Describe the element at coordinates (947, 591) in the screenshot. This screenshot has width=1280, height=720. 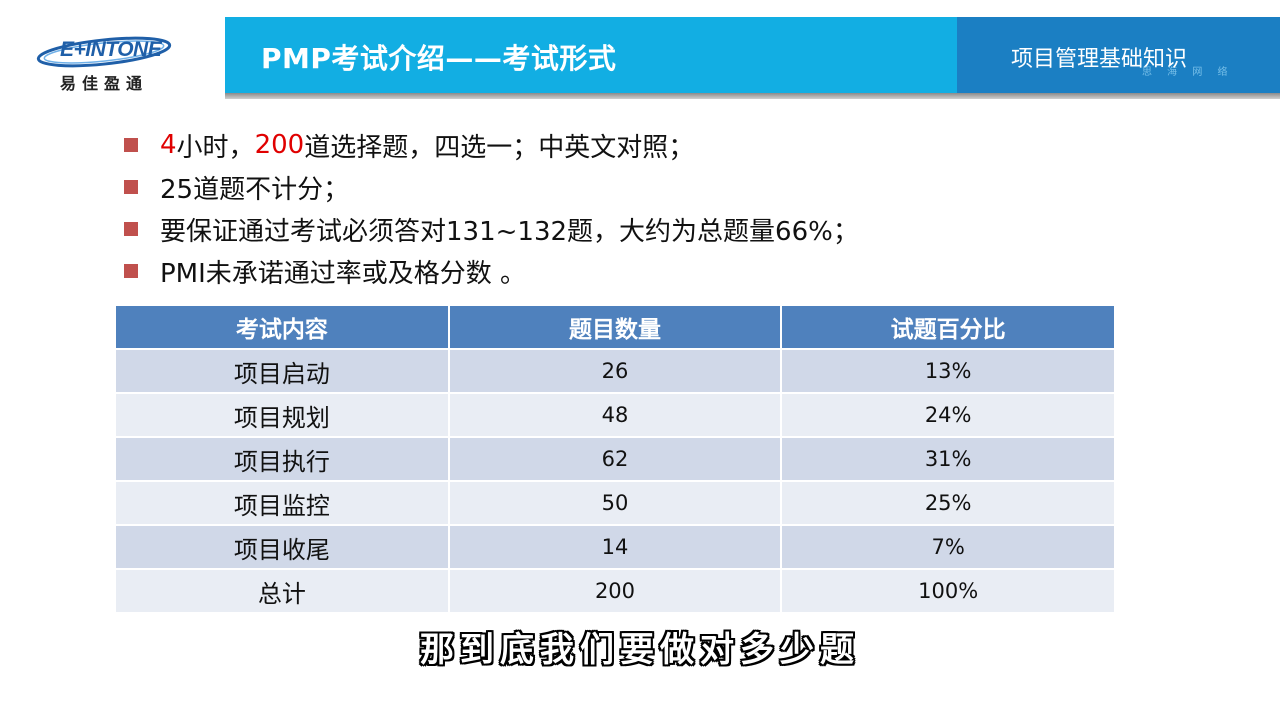
I see `table-cell: 100%` at that location.